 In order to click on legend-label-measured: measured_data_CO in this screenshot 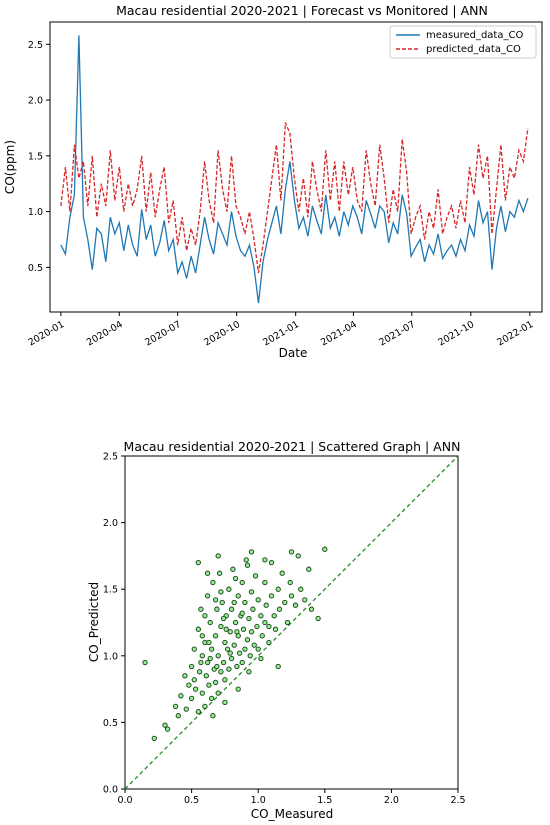, I will do `click(474, 35)`.